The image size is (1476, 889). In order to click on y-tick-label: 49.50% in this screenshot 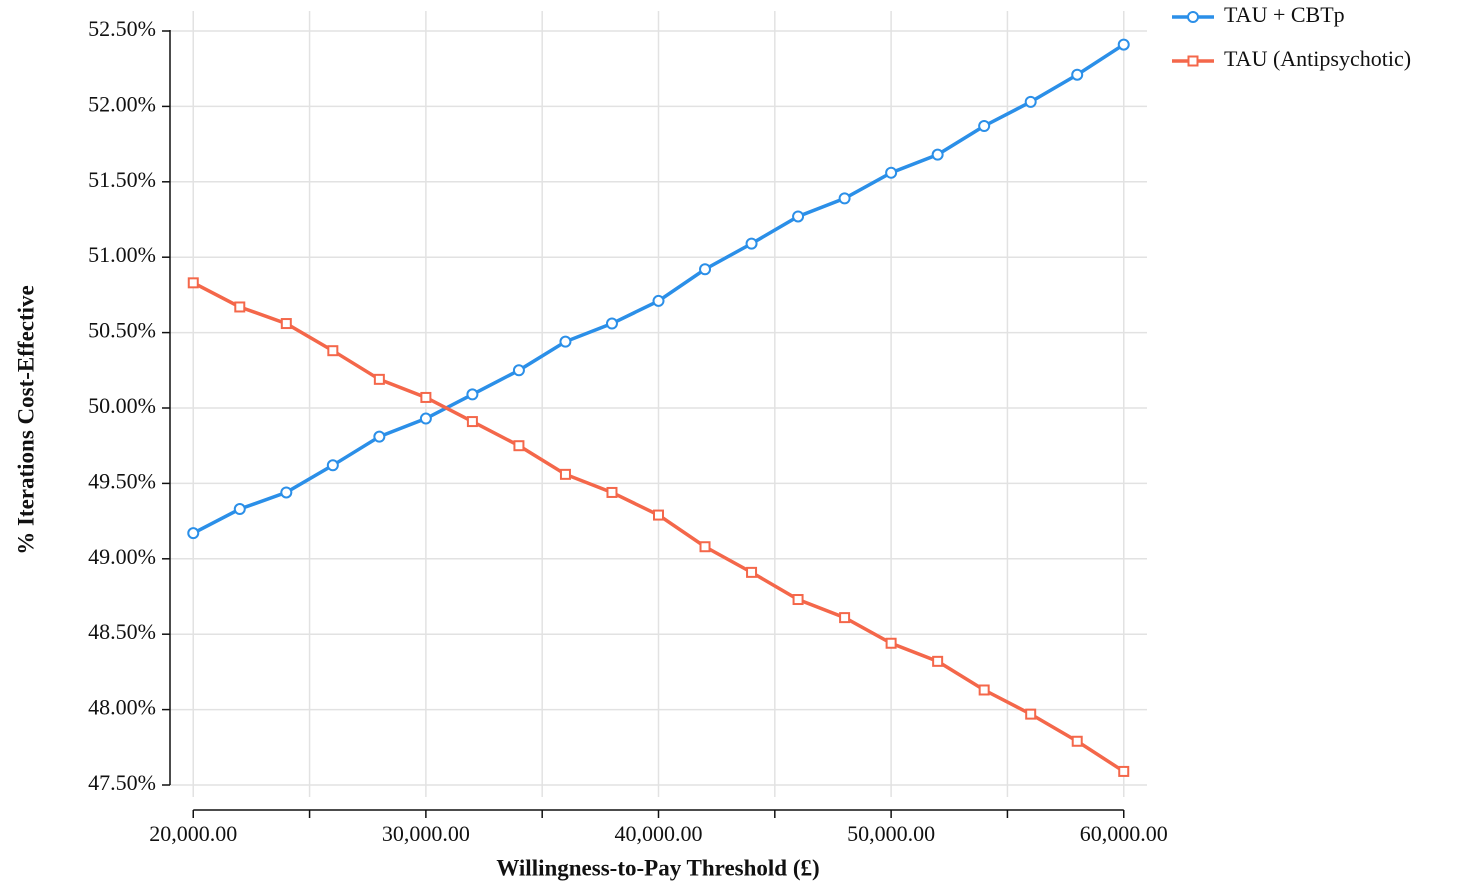, I will do `click(122, 480)`.